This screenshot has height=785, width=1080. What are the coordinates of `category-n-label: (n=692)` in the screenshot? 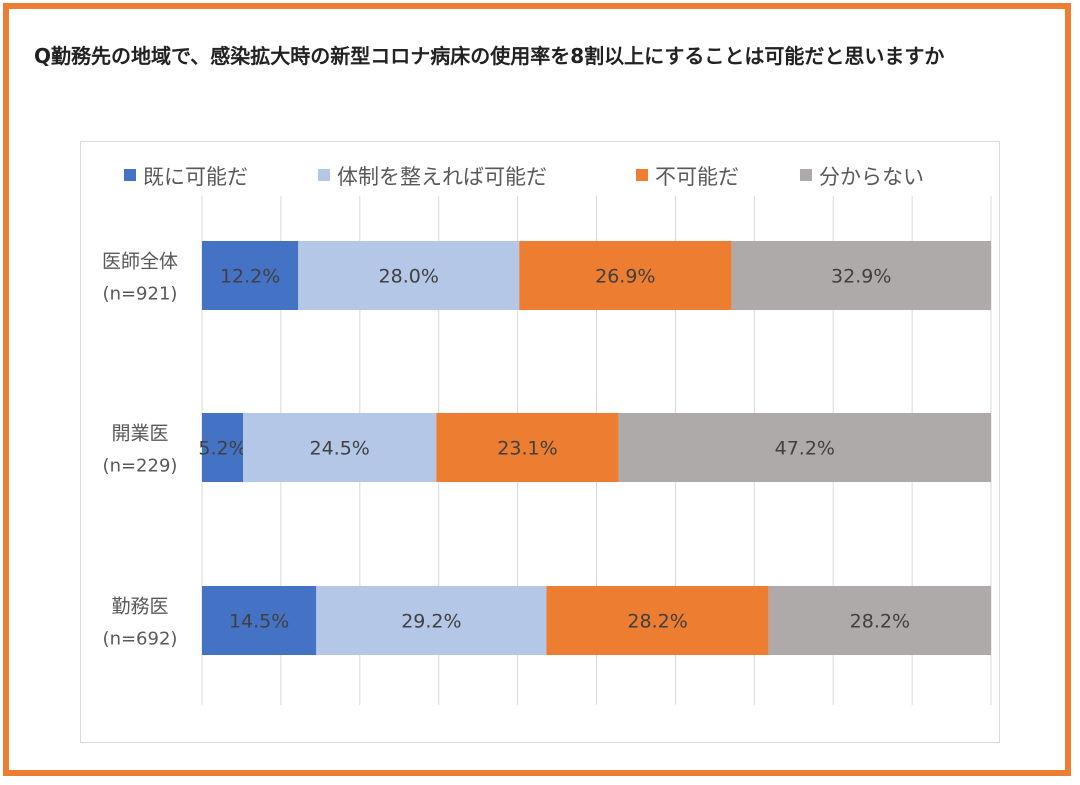 It's located at (140, 639).